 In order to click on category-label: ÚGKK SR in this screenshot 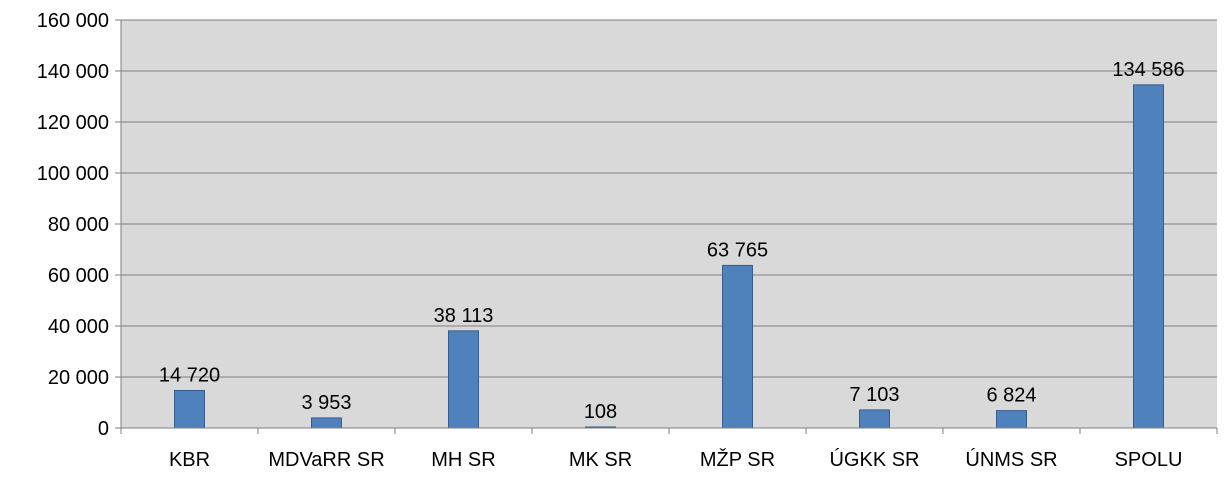, I will do `click(874, 459)`.